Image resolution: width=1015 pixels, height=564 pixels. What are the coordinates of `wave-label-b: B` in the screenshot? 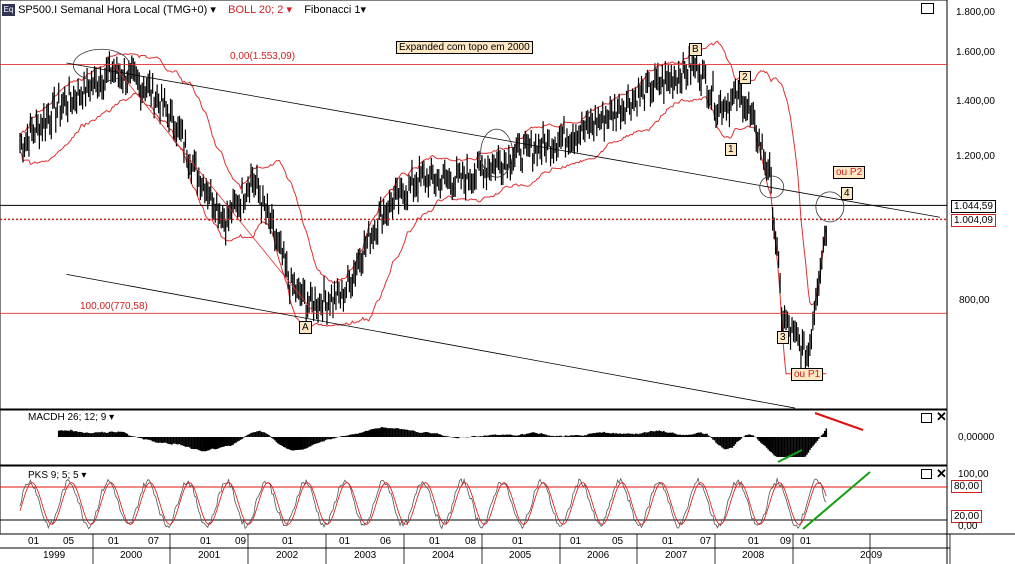 It's located at (695, 49).